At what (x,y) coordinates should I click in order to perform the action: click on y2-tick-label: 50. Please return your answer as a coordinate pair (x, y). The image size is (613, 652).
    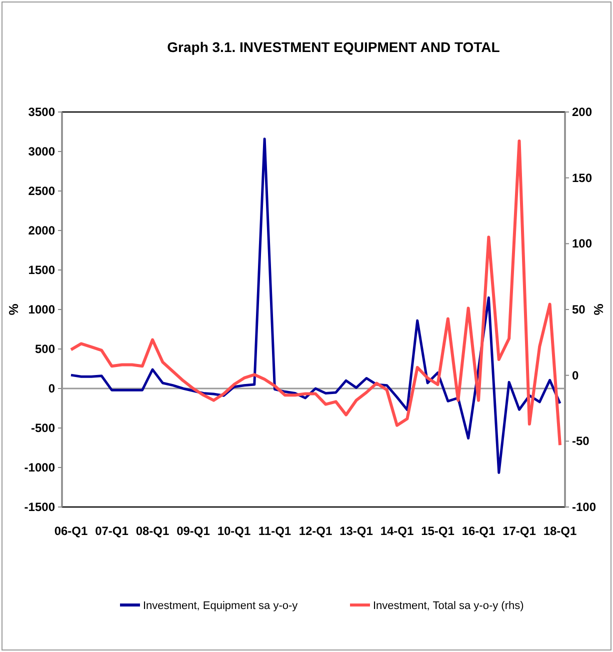
    Looking at the image, I should click on (579, 309).